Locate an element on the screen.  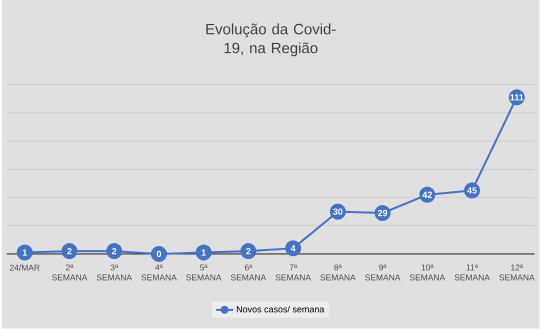
x-tick-label: 5ª SEMANA is located at coordinates (204, 272).